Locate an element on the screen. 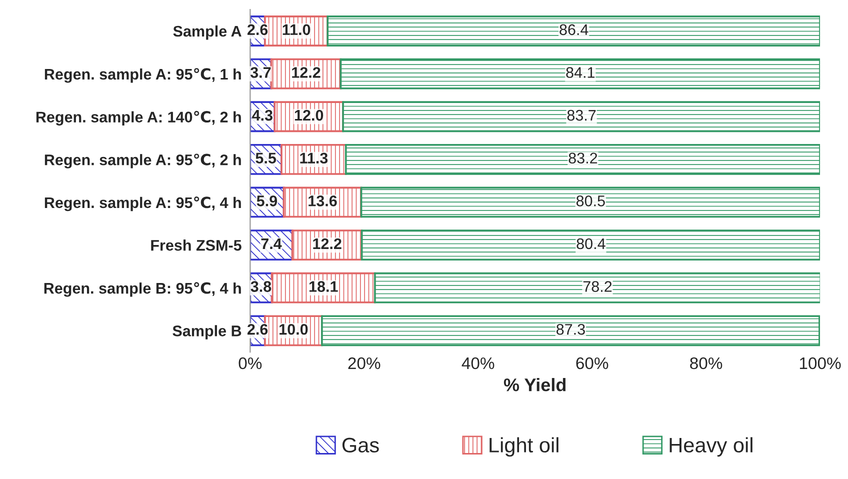 Image resolution: width=848 pixels, height=479 pixels. data-label: 83.2 is located at coordinates (583, 158).